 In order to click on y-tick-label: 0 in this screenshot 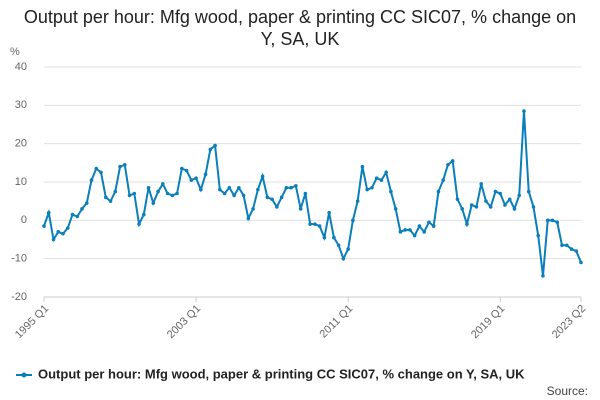, I will do `click(24, 220)`.